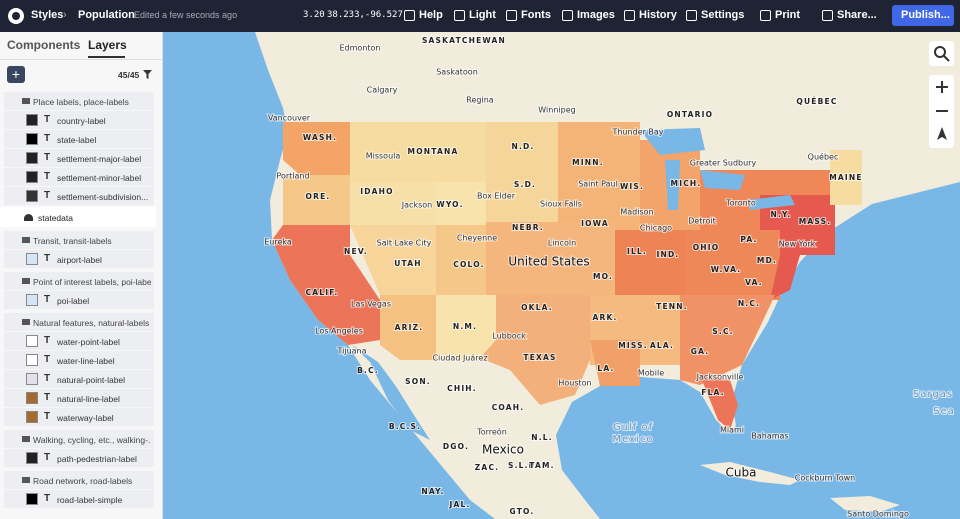 This screenshot has width=960, height=519. What do you see at coordinates (598, 184) in the screenshot?
I see `place-label: Saint Paul` at bounding box center [598, 184].